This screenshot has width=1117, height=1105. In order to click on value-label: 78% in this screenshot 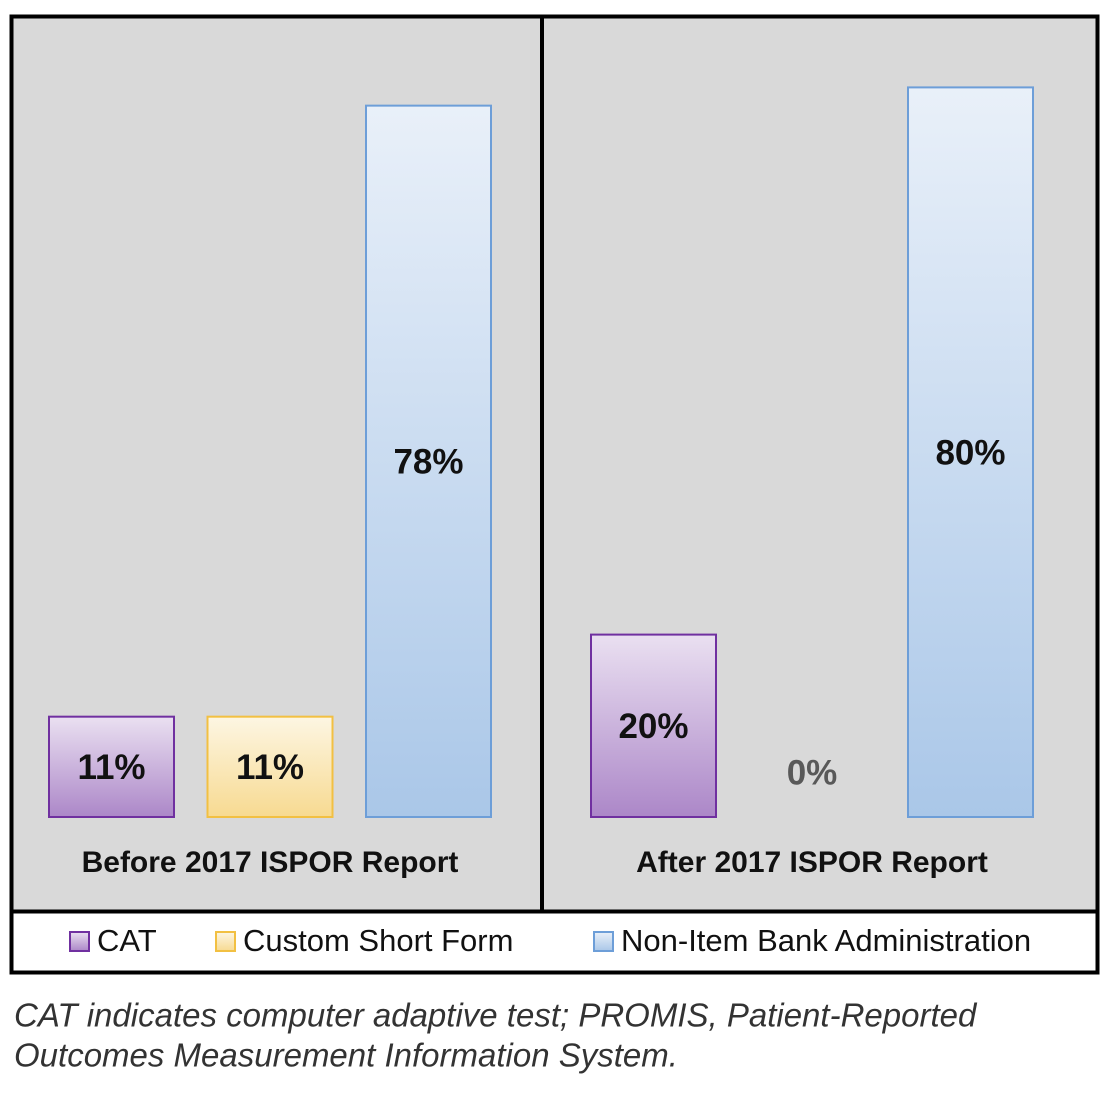, I will do `click(428, 462)`.